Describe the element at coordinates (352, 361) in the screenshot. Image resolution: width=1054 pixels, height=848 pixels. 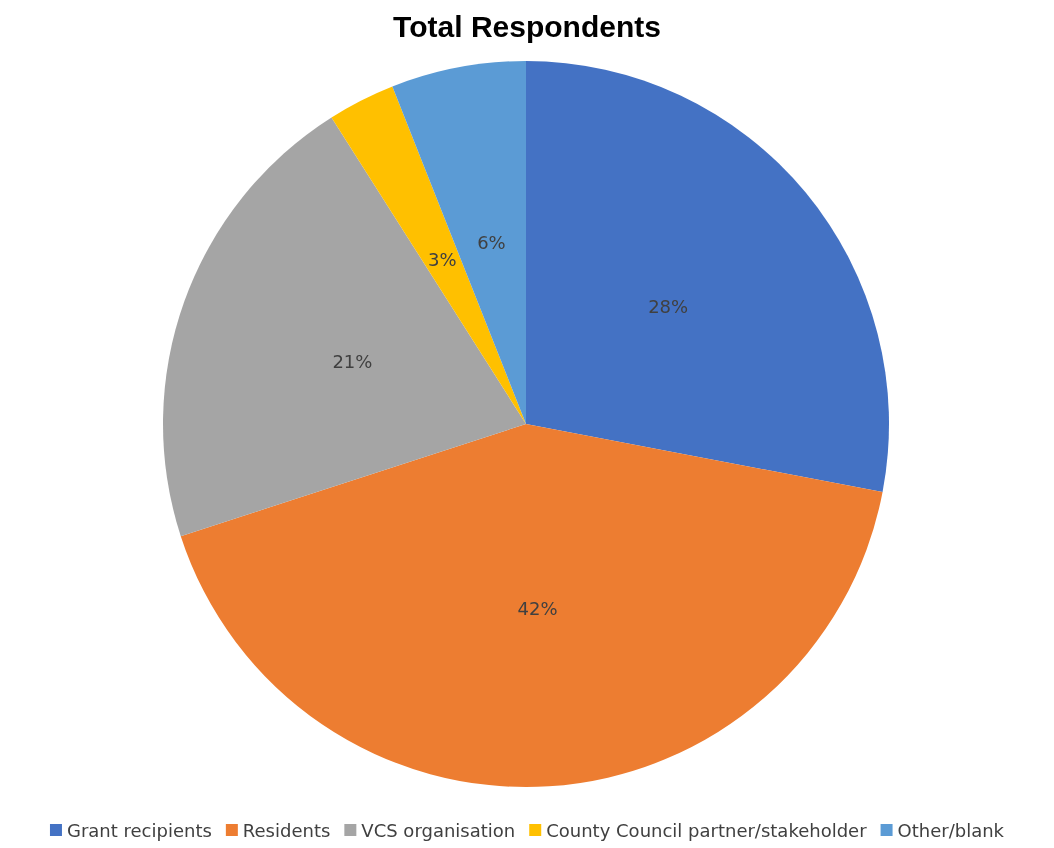
I see `data-label: 21%` at that location.